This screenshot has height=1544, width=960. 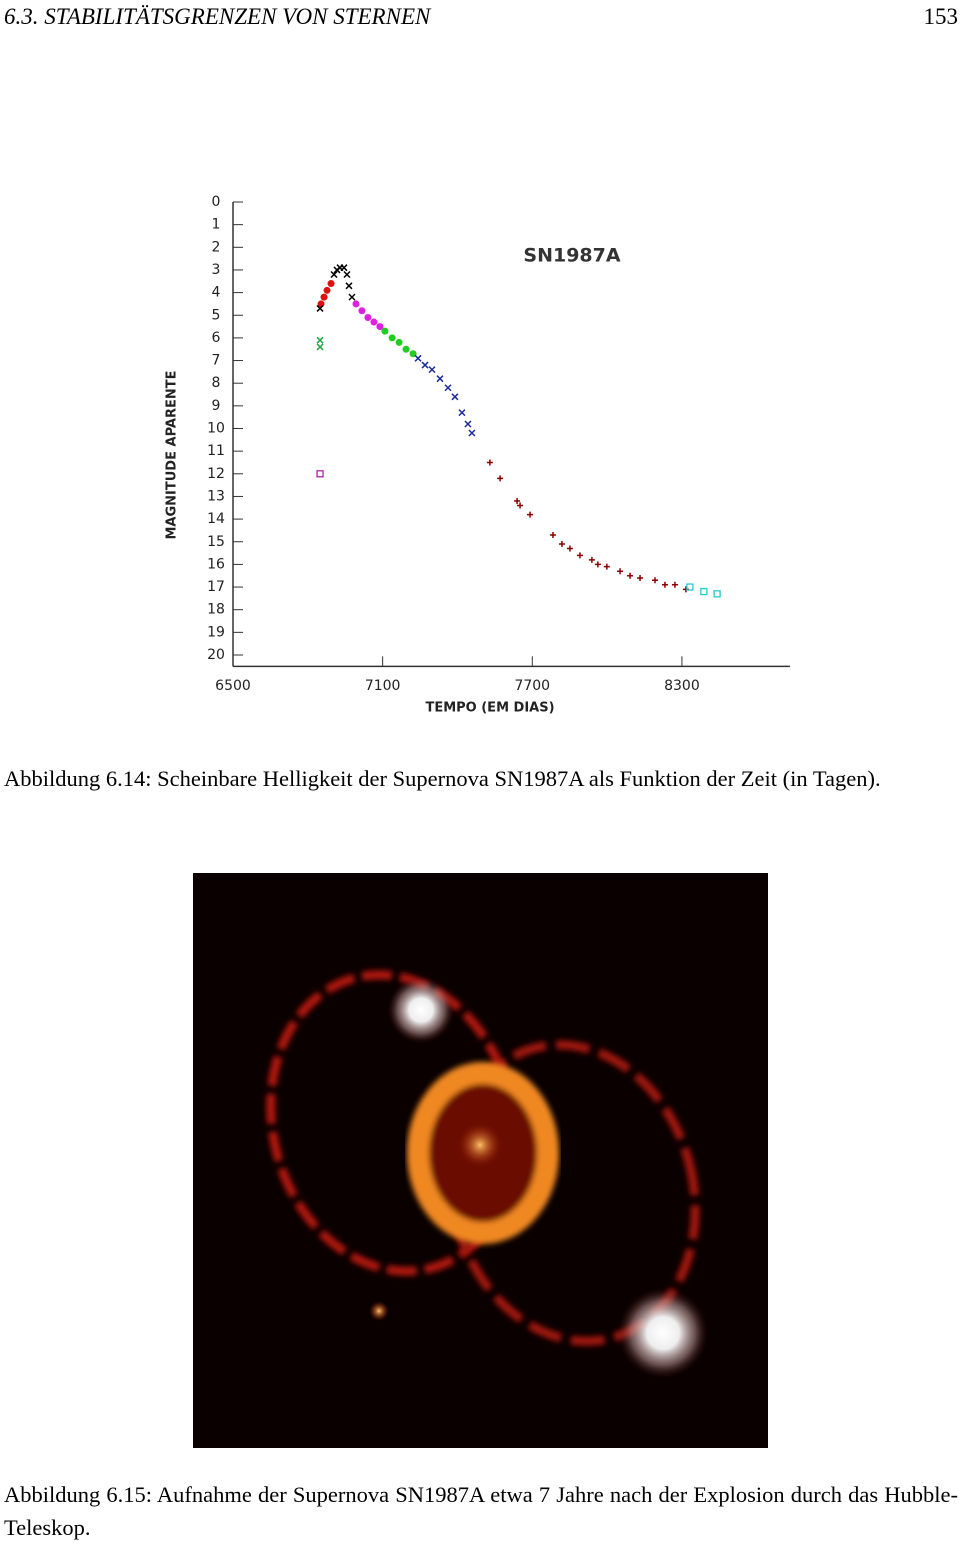 What do you see at coordinates (216, 406) in the screenshot?
I see `y-tick-label: 9` at bounding box center [216, 406].